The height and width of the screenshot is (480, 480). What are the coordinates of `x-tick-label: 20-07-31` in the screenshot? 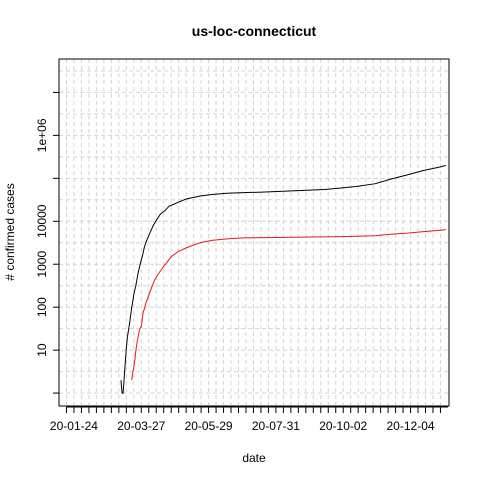 It's located at (276, 426).